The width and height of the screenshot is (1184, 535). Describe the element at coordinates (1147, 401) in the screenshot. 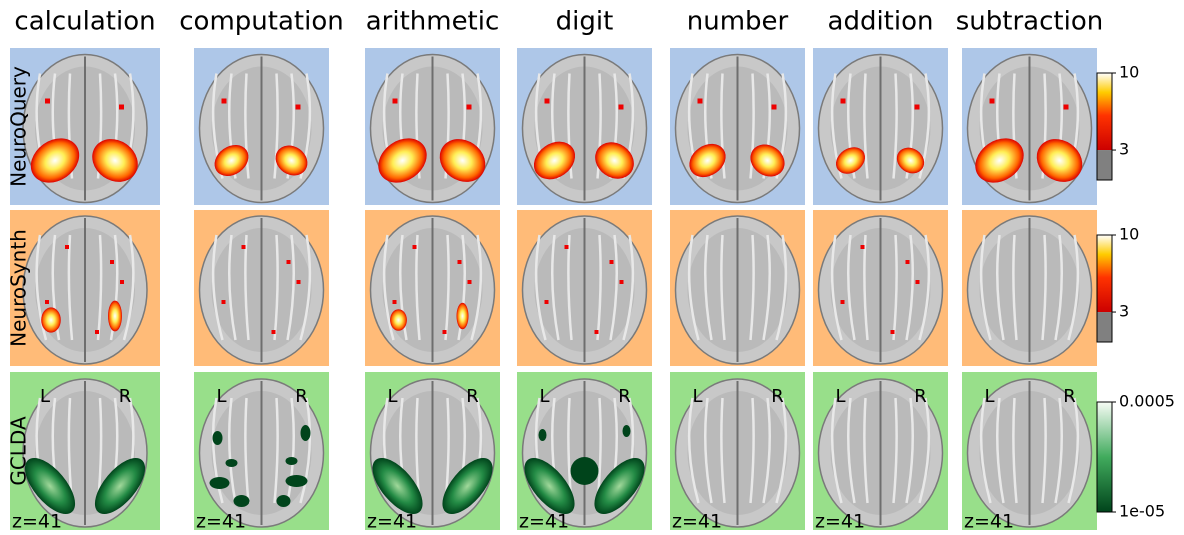

I see `colorbar-label: 0.0005` at that location.